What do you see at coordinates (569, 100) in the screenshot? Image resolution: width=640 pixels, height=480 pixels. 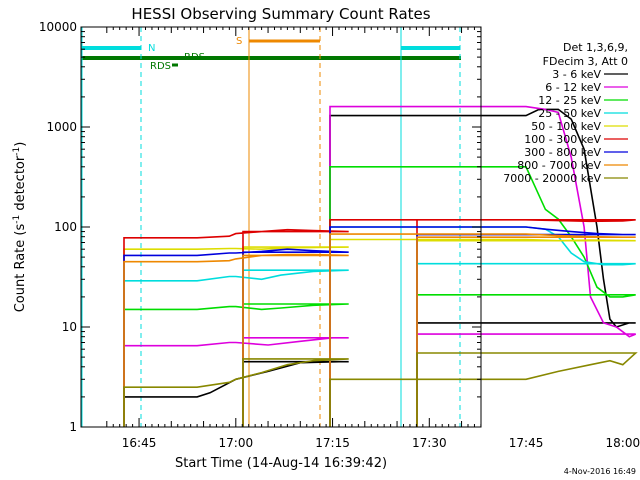 I see `legend-entry: 12 - 25 keV` at bounding box center [569, 100].